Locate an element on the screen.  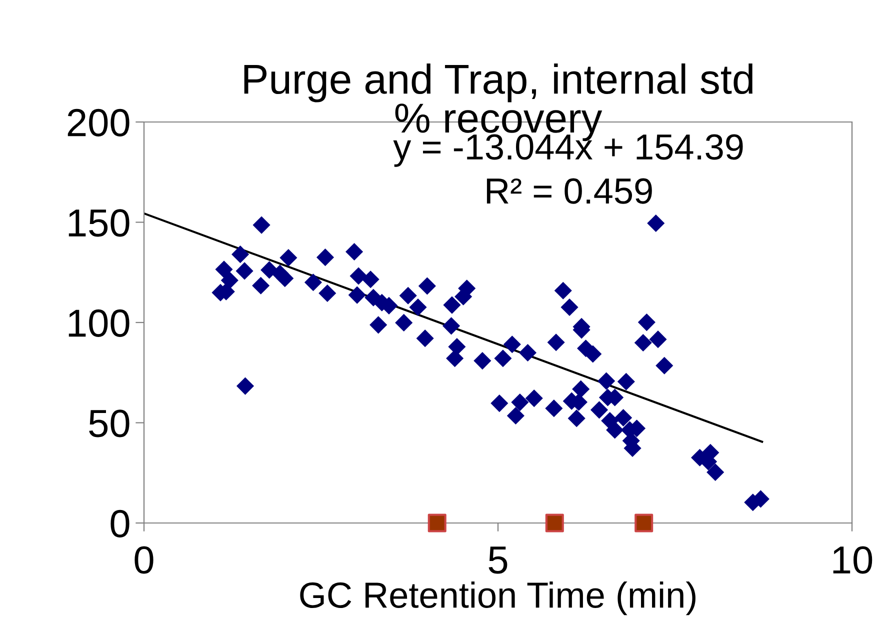
y-tick-label: 150 is located at coordinates (99, 223).